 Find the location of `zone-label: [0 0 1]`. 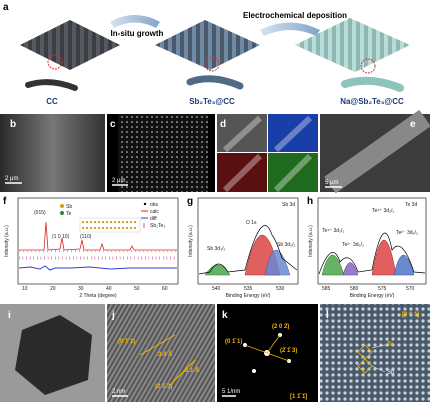

zone-label: [0 0 1] is located at coordinates (410, 315).